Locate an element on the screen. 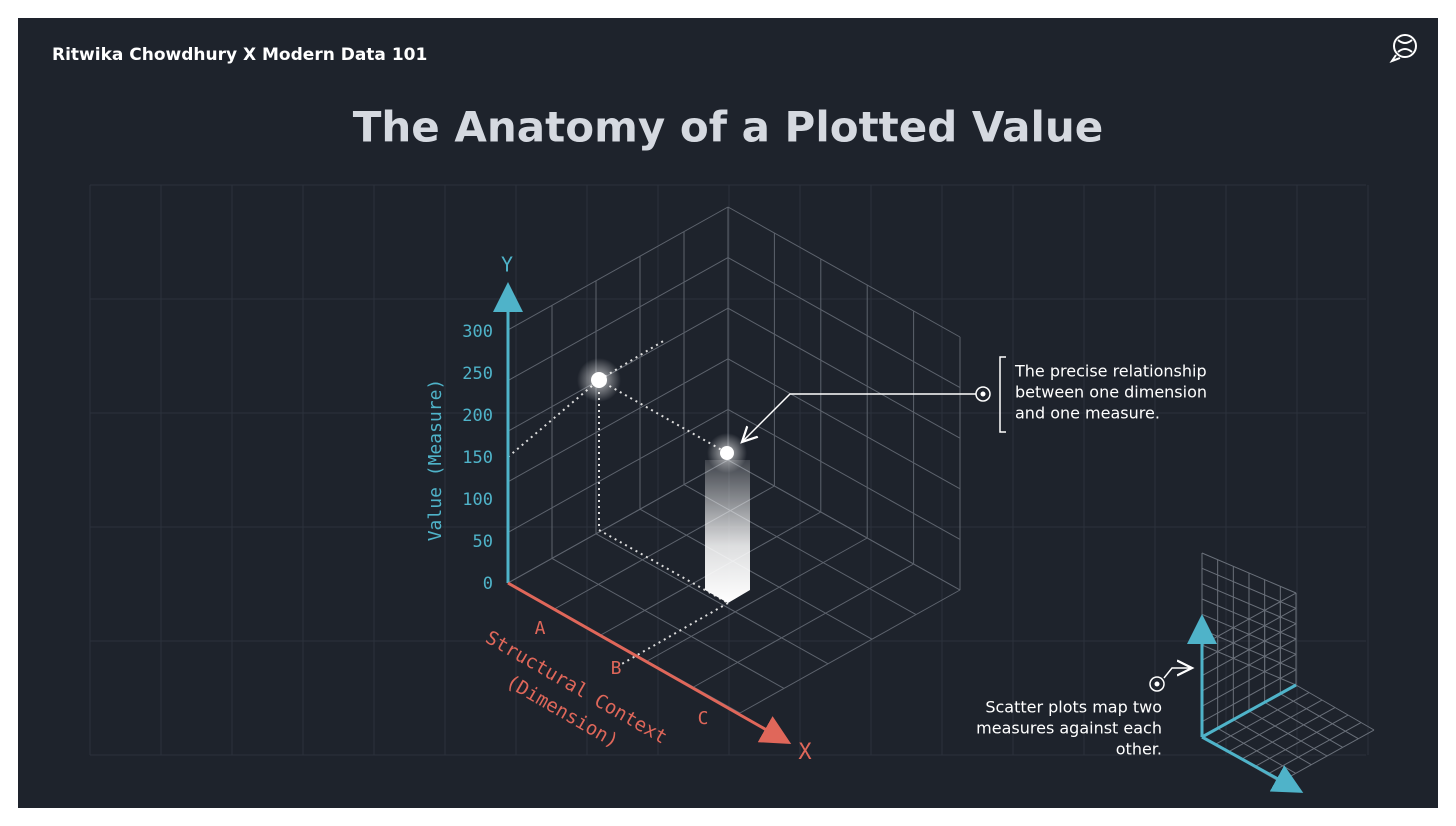  scatter-note-line: Scatter plots map two is located at coordinates (1073, 707).